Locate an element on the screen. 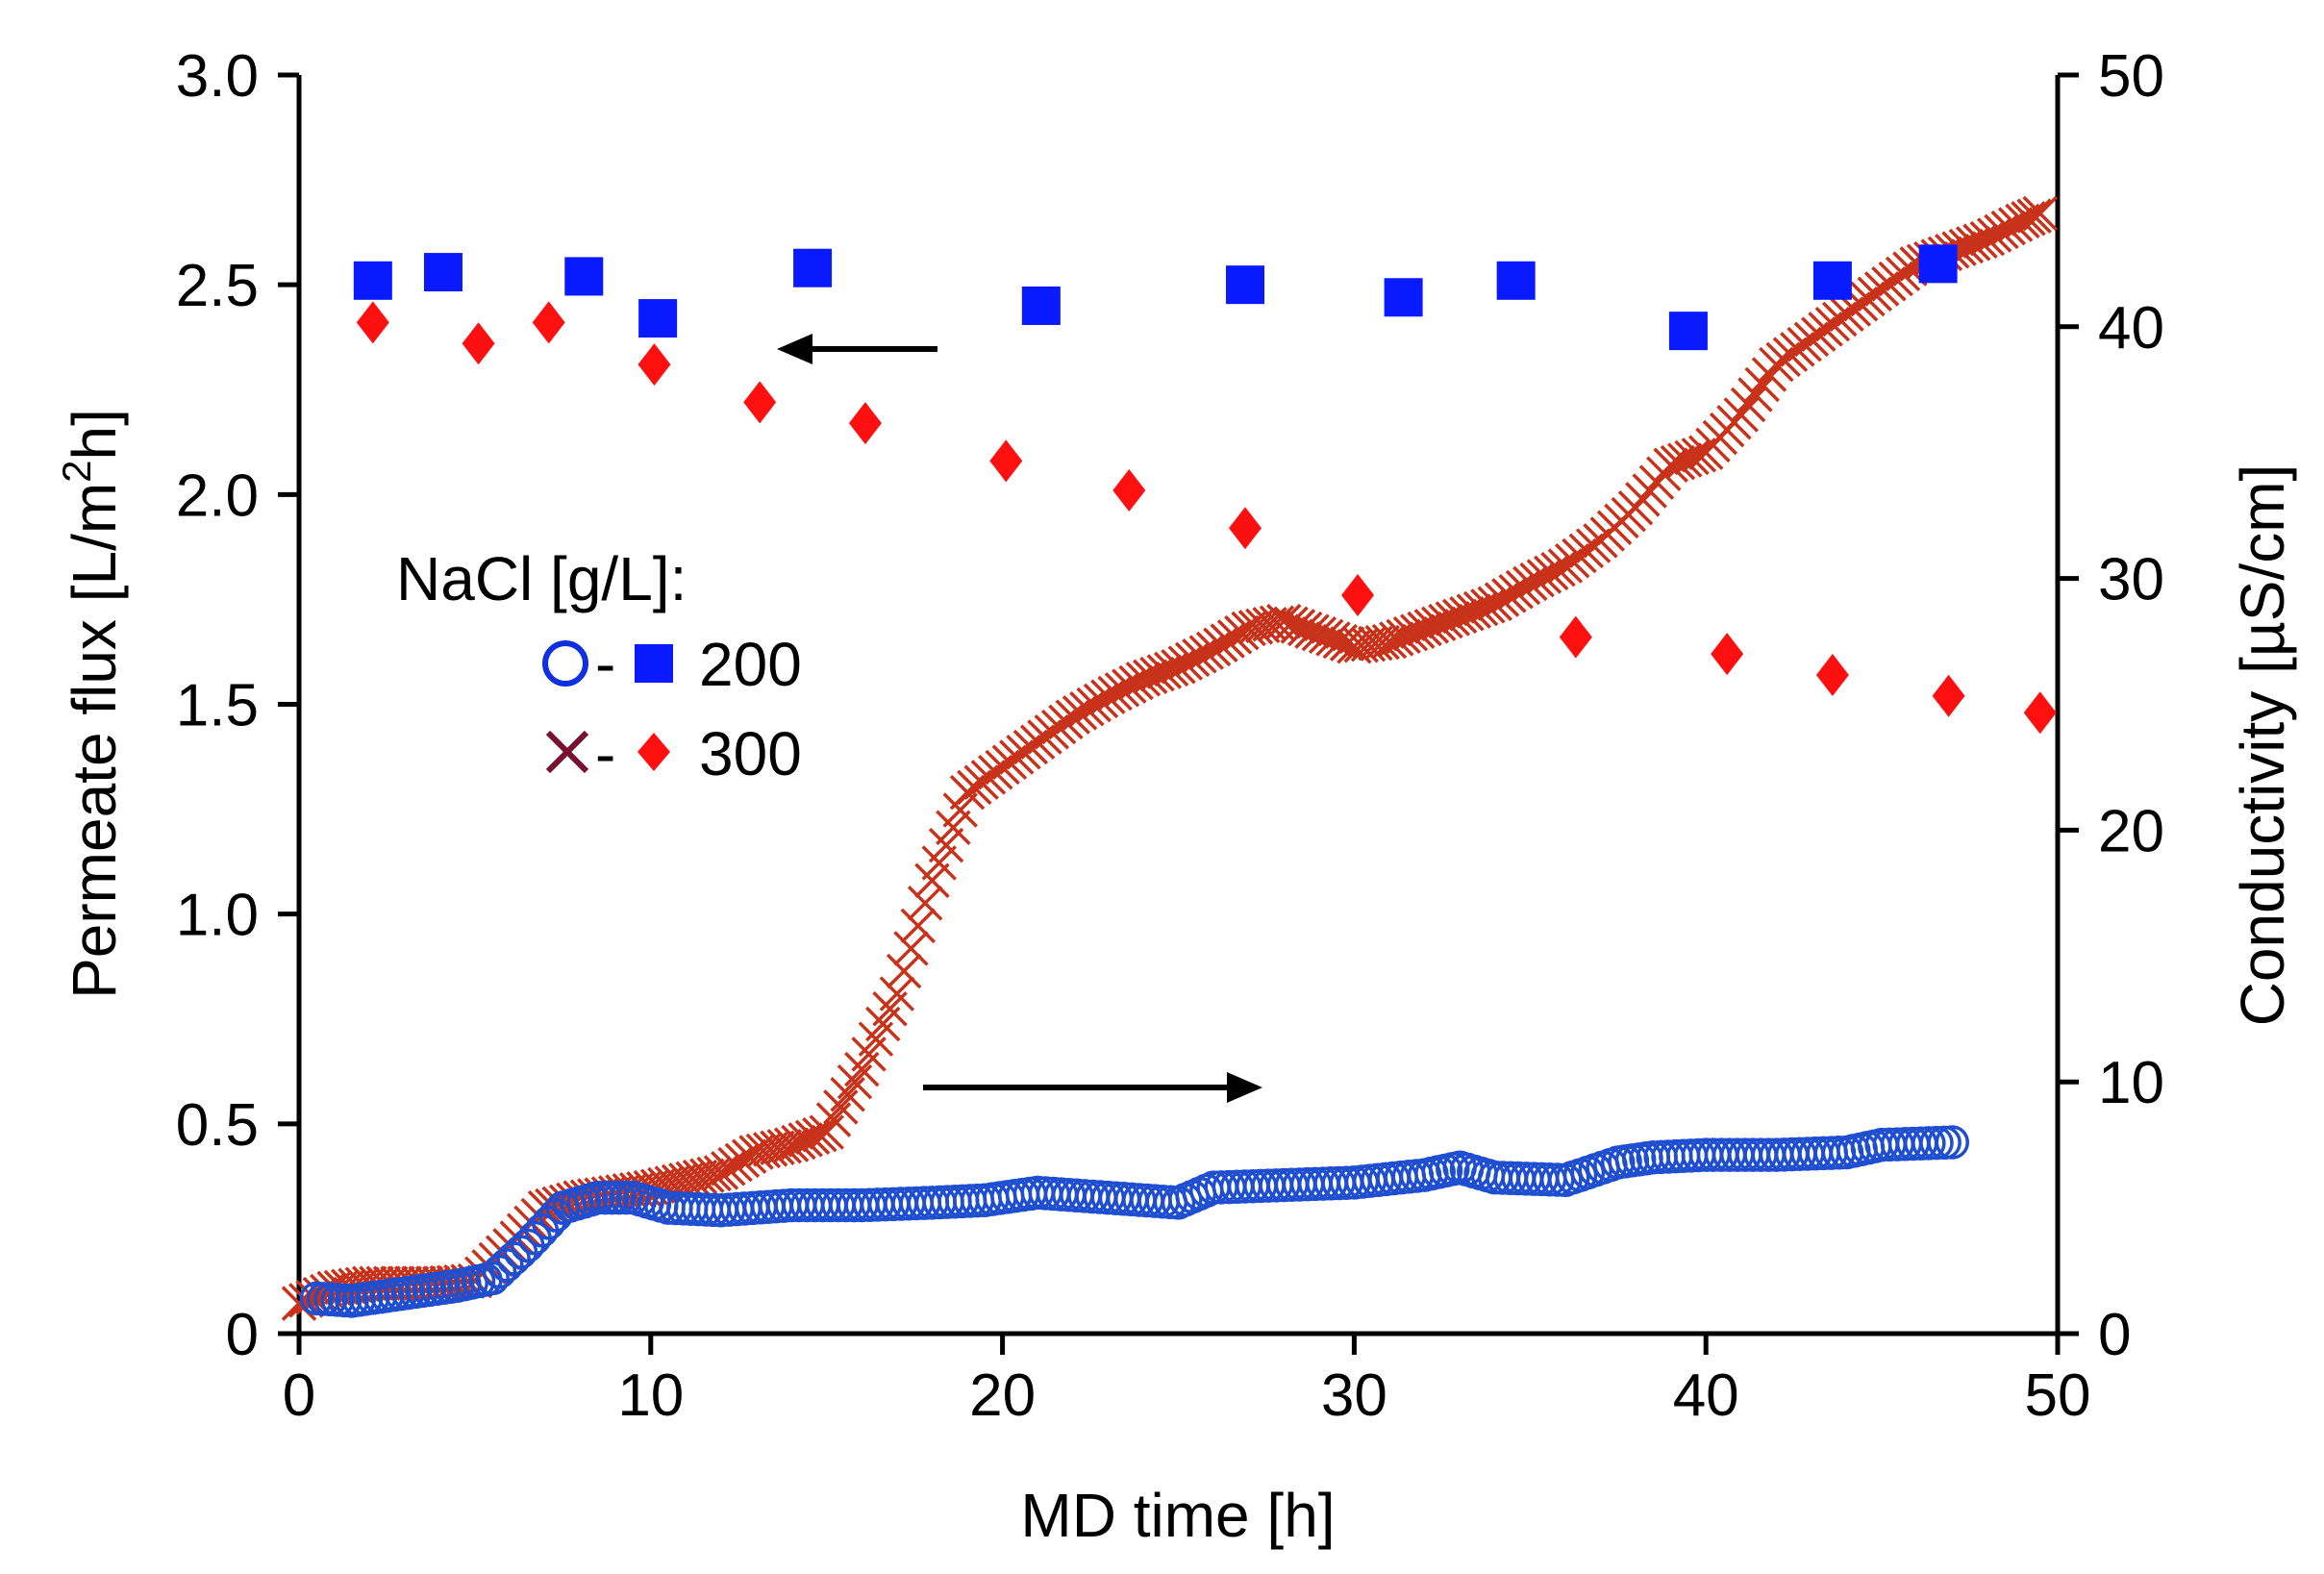  x-tick-label: 10 is located at coordinates (651, 1395).